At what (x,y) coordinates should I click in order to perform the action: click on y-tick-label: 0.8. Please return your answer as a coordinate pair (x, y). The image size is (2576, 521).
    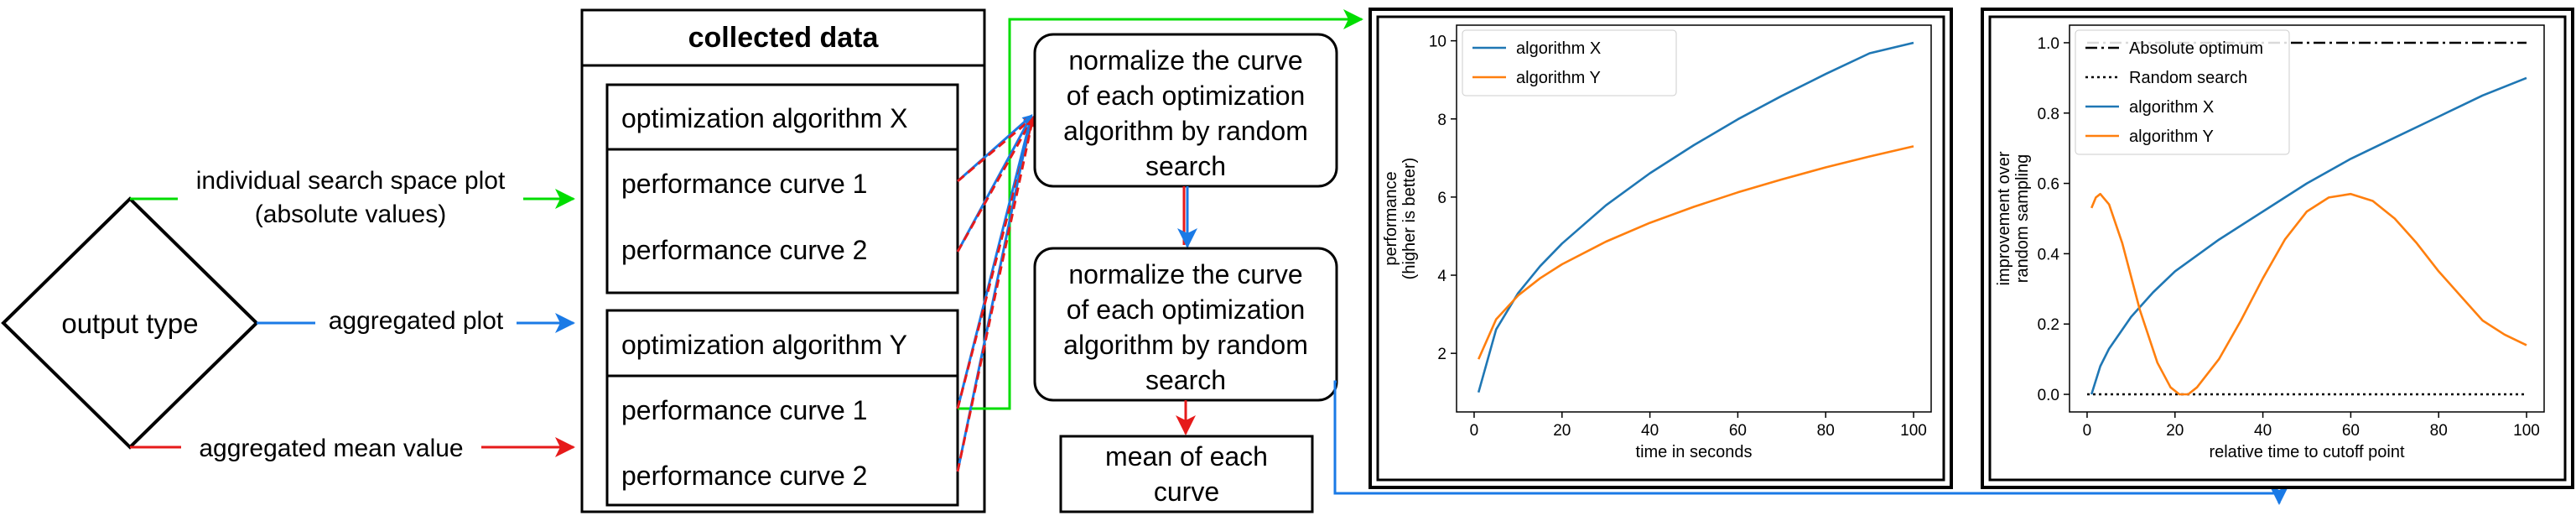
    Looking at the image, I should click on (2048, 114).